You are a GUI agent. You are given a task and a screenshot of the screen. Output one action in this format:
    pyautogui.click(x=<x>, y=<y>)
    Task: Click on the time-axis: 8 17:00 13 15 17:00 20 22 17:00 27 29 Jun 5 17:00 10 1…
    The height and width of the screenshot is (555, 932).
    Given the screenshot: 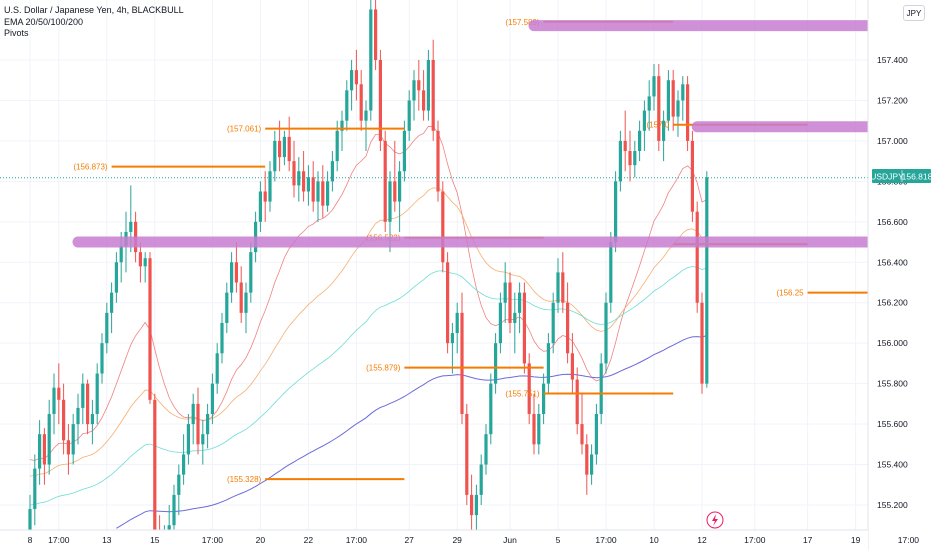 What is the action you would take?
    pyautogui.click(x=459, y=539)
    